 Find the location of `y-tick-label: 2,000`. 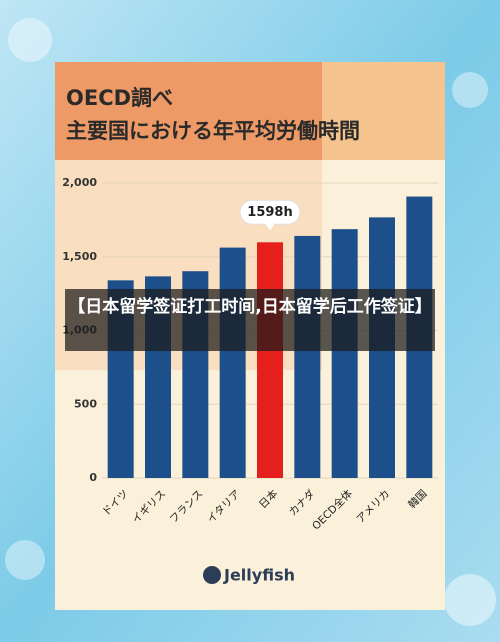

y-tick-label: 2,000 is located at coordinates (79, 182).